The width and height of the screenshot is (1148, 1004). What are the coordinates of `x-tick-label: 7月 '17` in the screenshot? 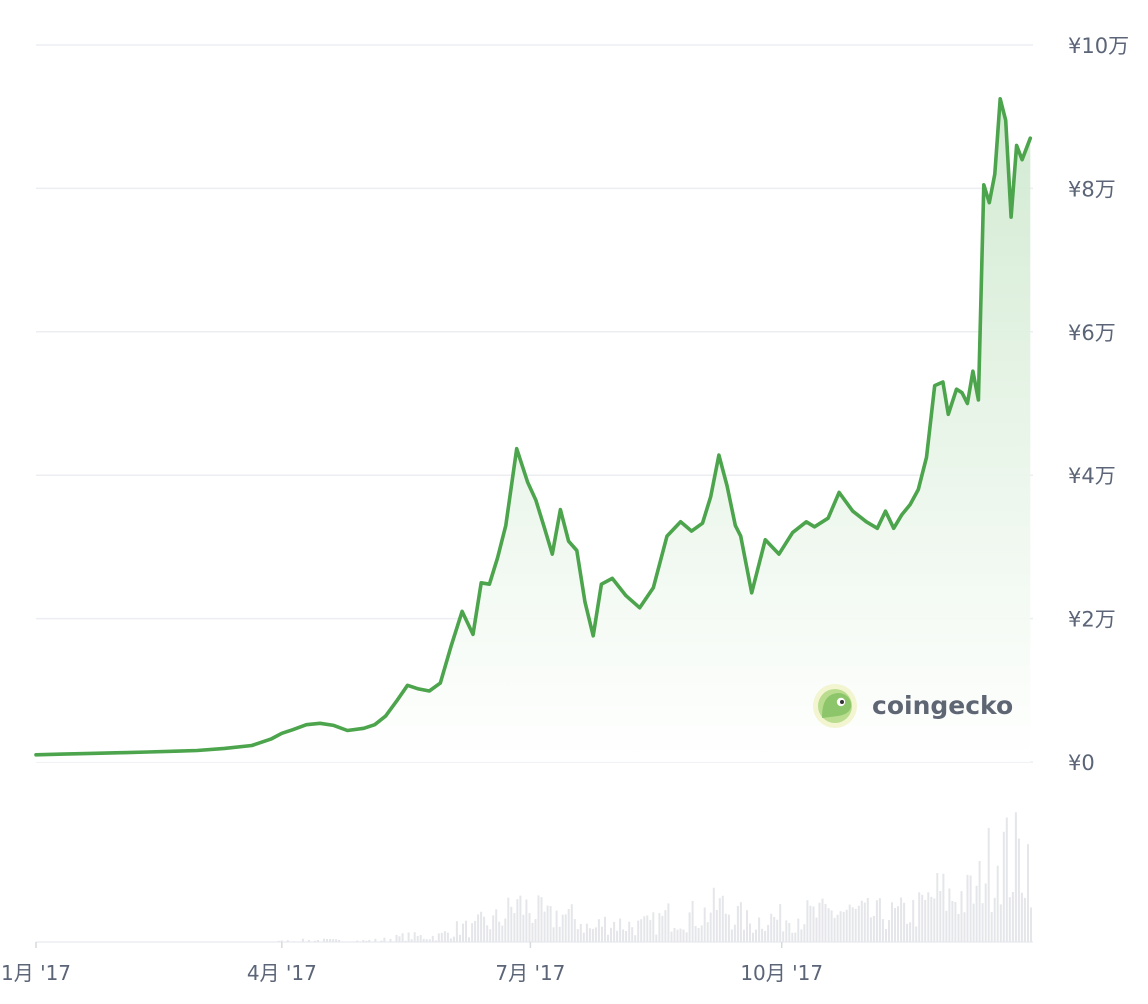 It's located at (530, 973).